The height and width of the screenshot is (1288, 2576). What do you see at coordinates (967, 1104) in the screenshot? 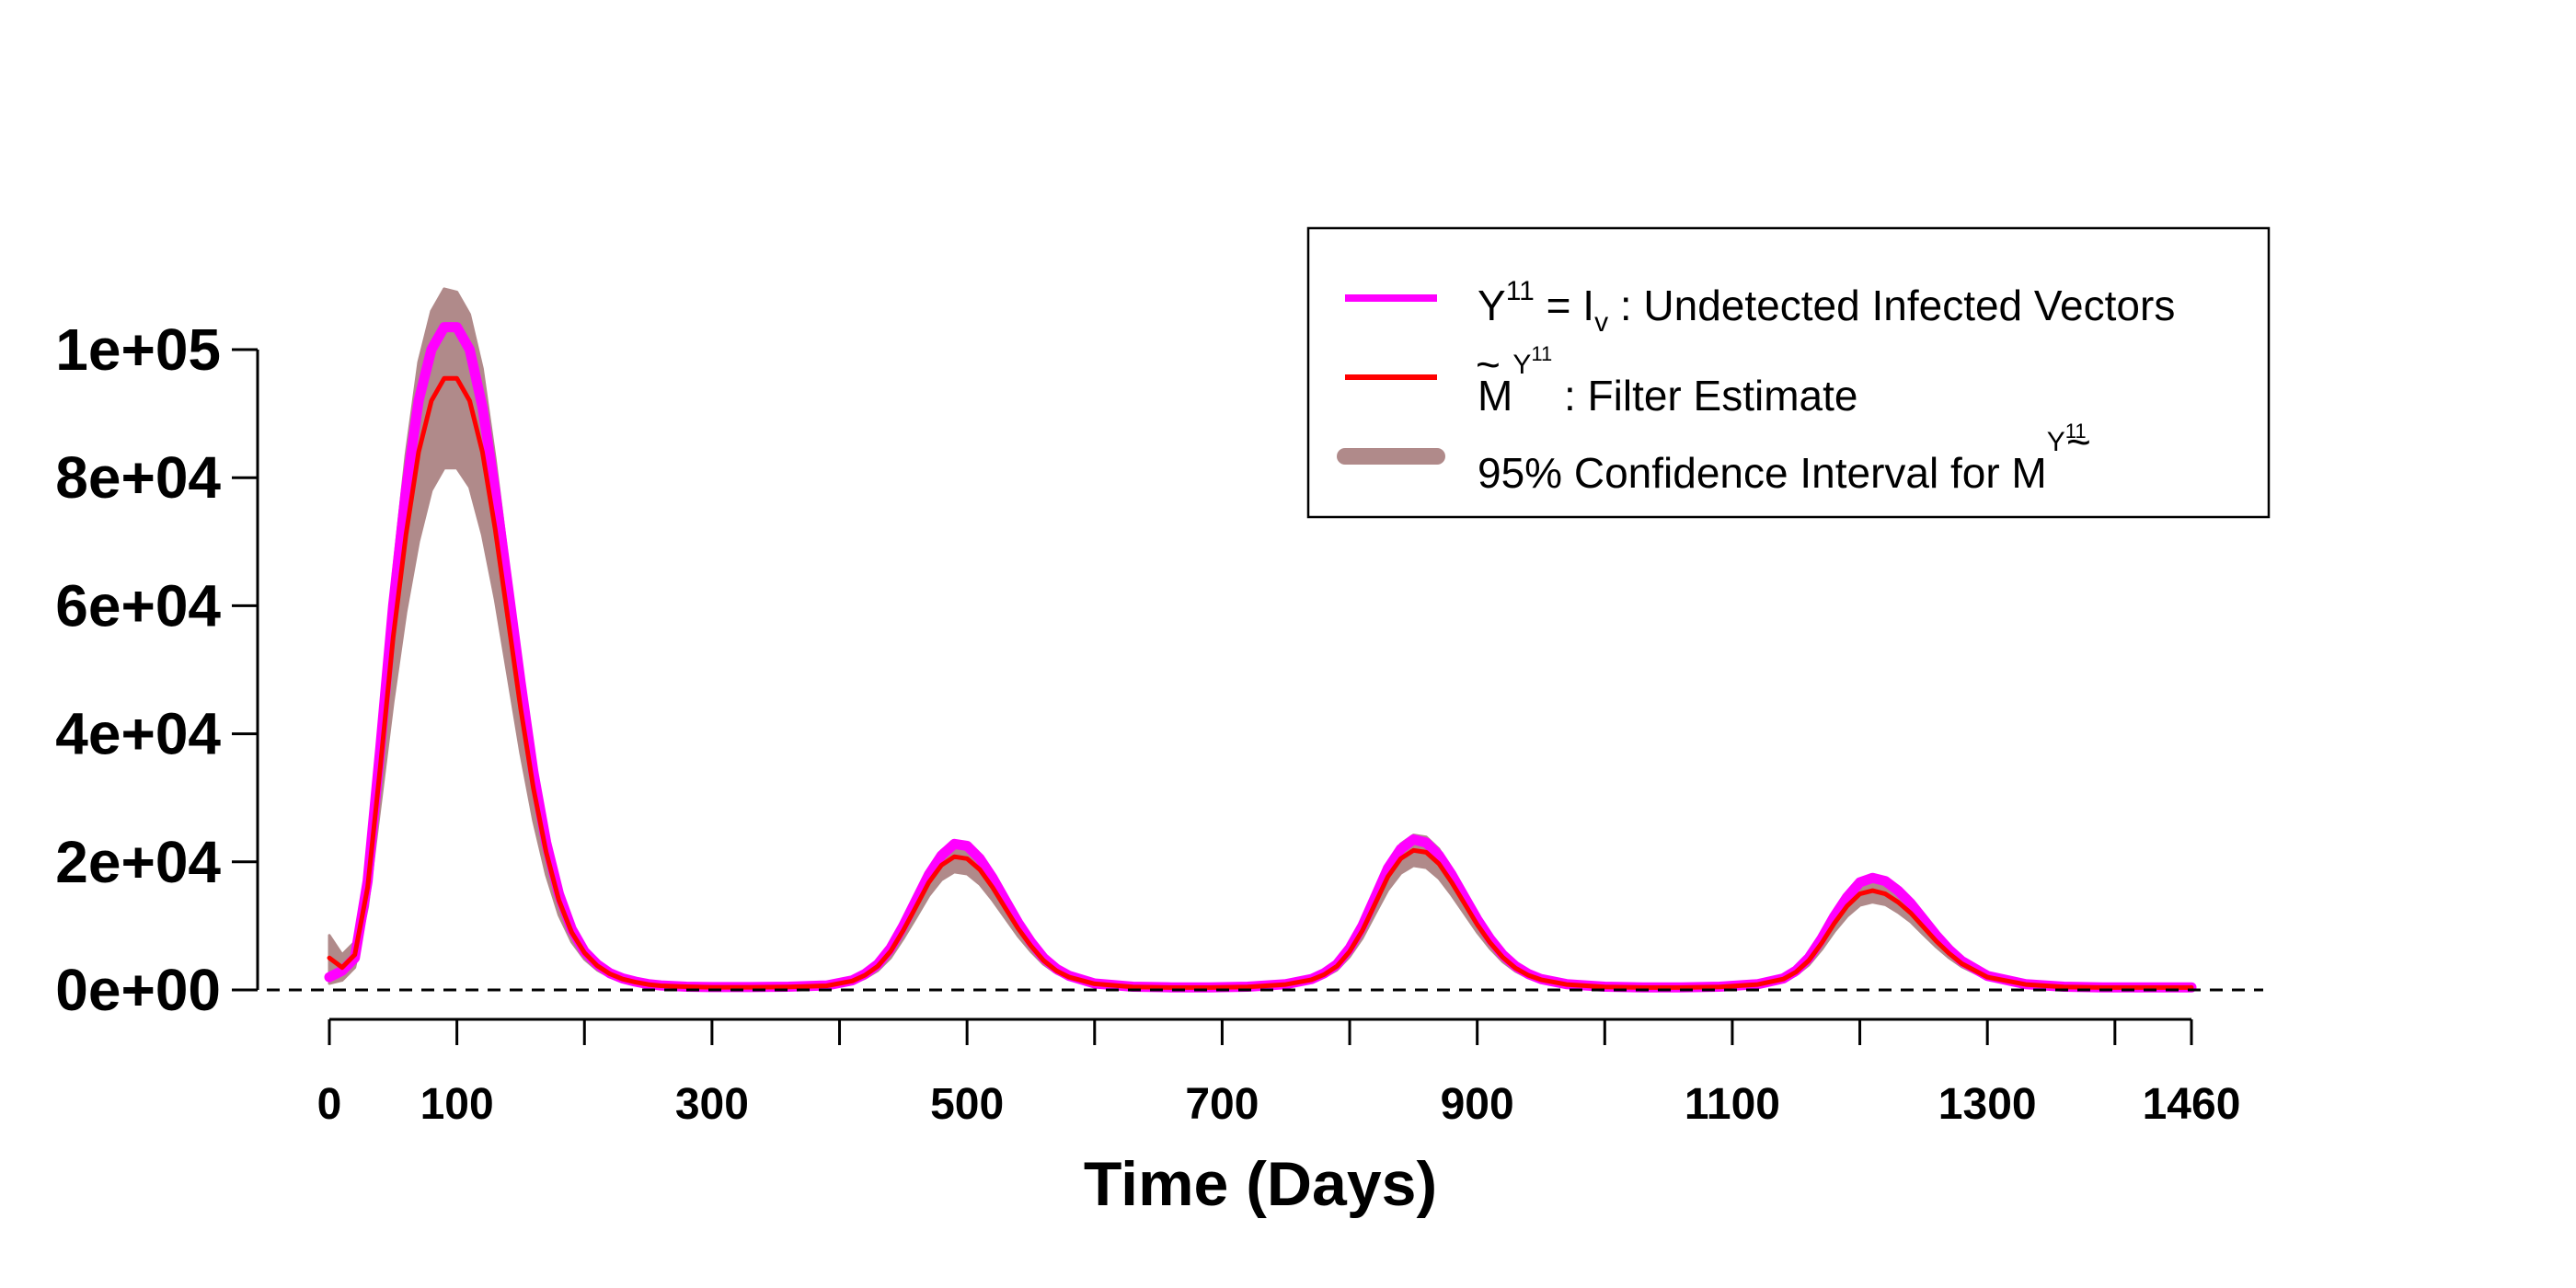
I see `x-tick-label: 500` at bounding box center [967, 1104].